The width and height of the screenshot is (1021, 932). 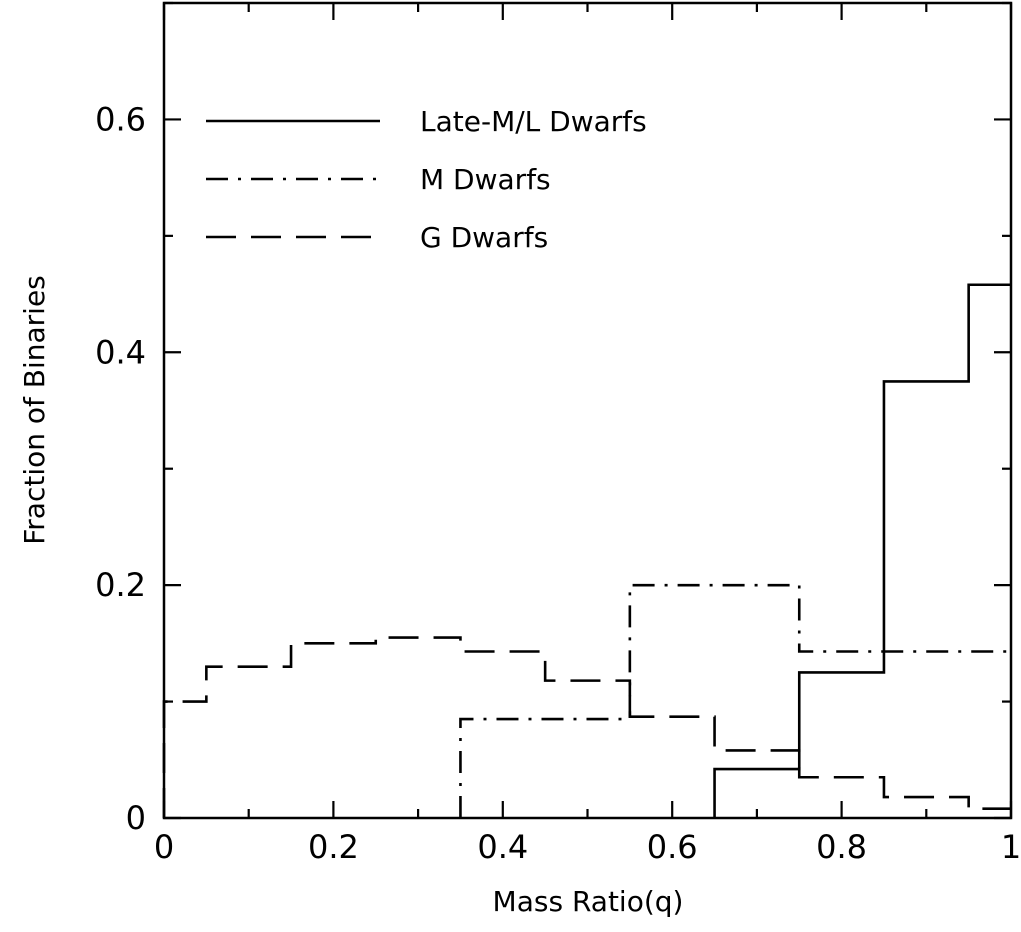 What do you see at coordinates (841, 847) in the screenshot?
I see `x-tick-label: 0.8` at bounding box center [841, 847].